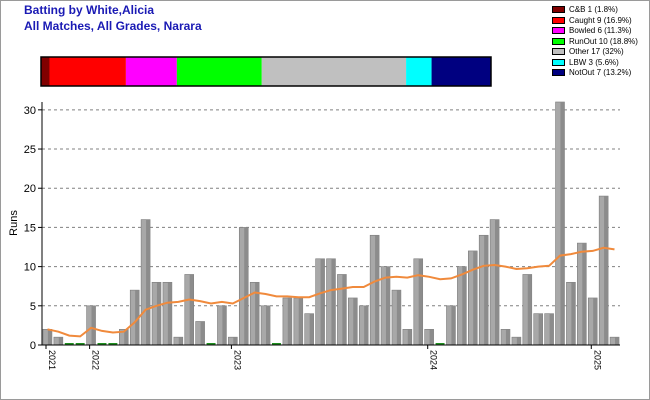 The image size is (650, 400). I want to click on y-tick-label: 10, so click(30, 268).